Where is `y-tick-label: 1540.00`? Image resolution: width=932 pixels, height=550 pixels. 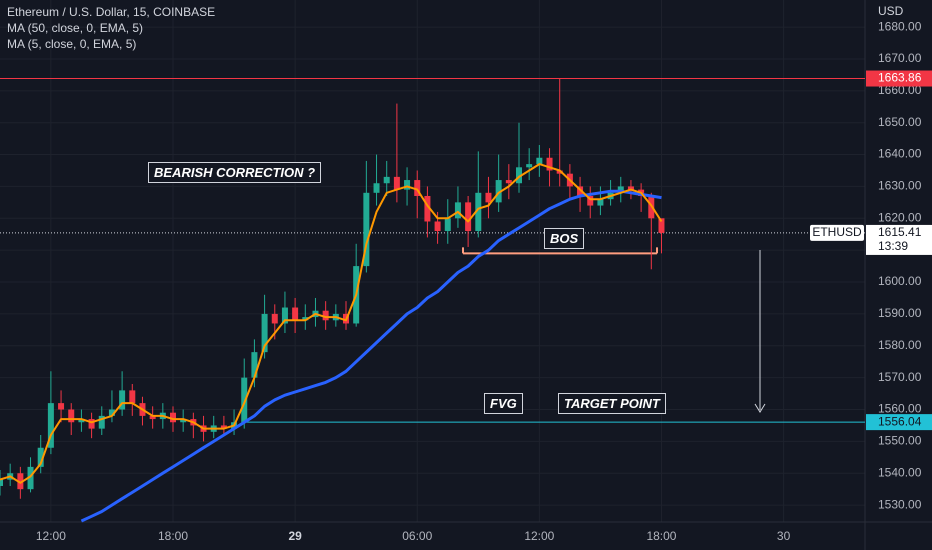
y-tick-label: 1540.00 is located at coordinates (900, 472).